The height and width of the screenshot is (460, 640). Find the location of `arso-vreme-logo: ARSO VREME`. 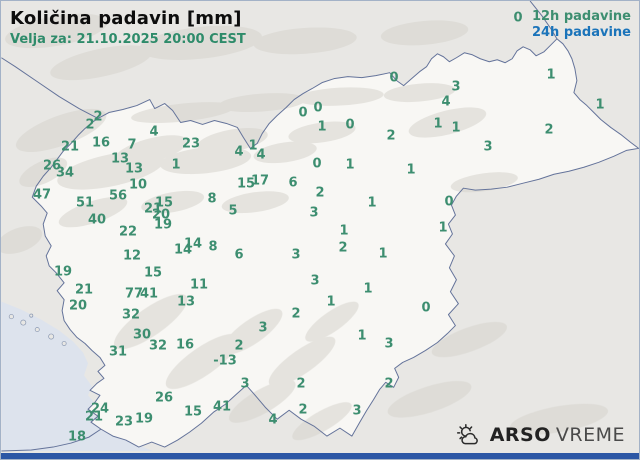

arso-vreme-logo: ARSO VREME is located at coordinates (540, 435).